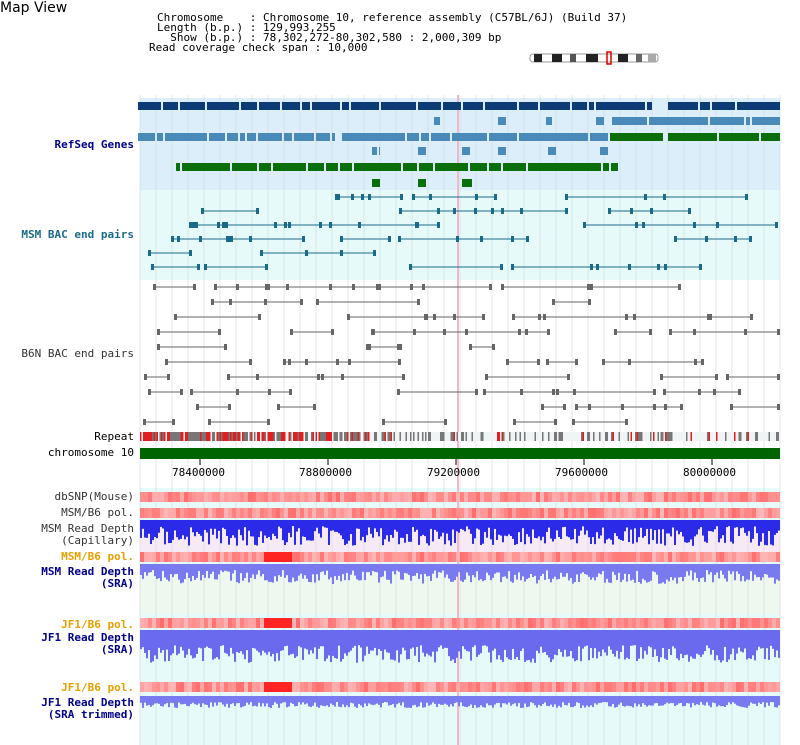 The image size is (800, 745). I want to click on track-label-msm-b6-pol-sra: MSM/B6 pol., so click(97, 556).